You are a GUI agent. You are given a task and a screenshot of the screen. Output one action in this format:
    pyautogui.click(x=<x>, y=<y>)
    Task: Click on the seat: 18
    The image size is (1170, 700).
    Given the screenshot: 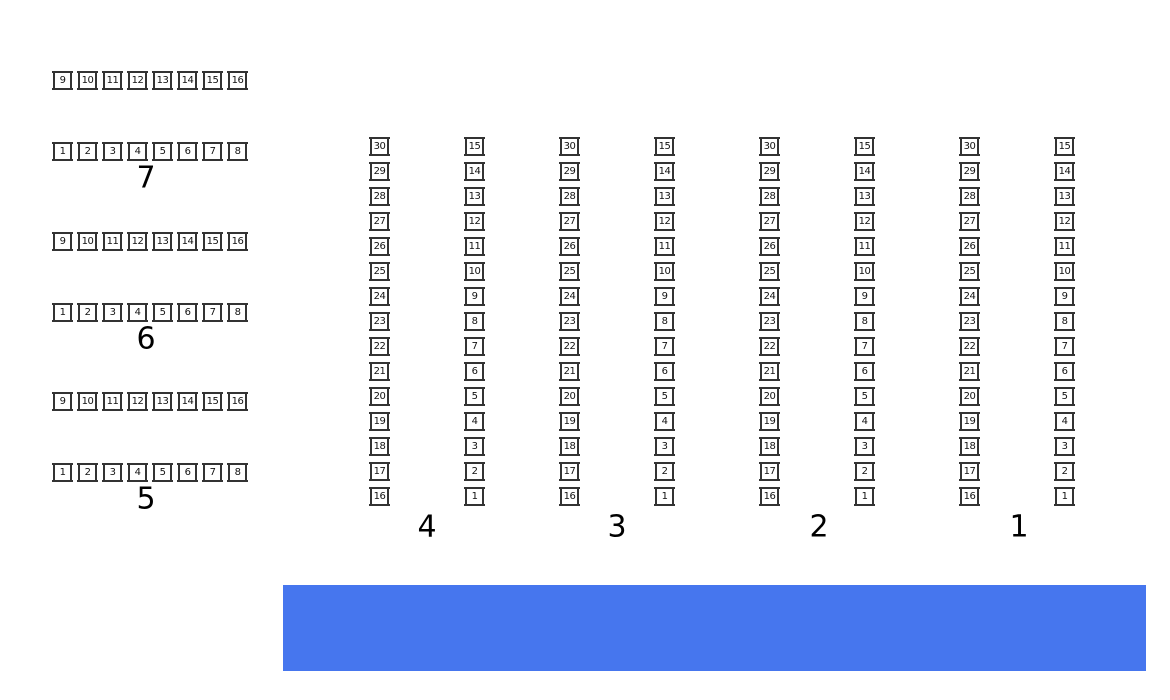 What is the action you would take?
    pyautogui.click(x=969, y=446)
    